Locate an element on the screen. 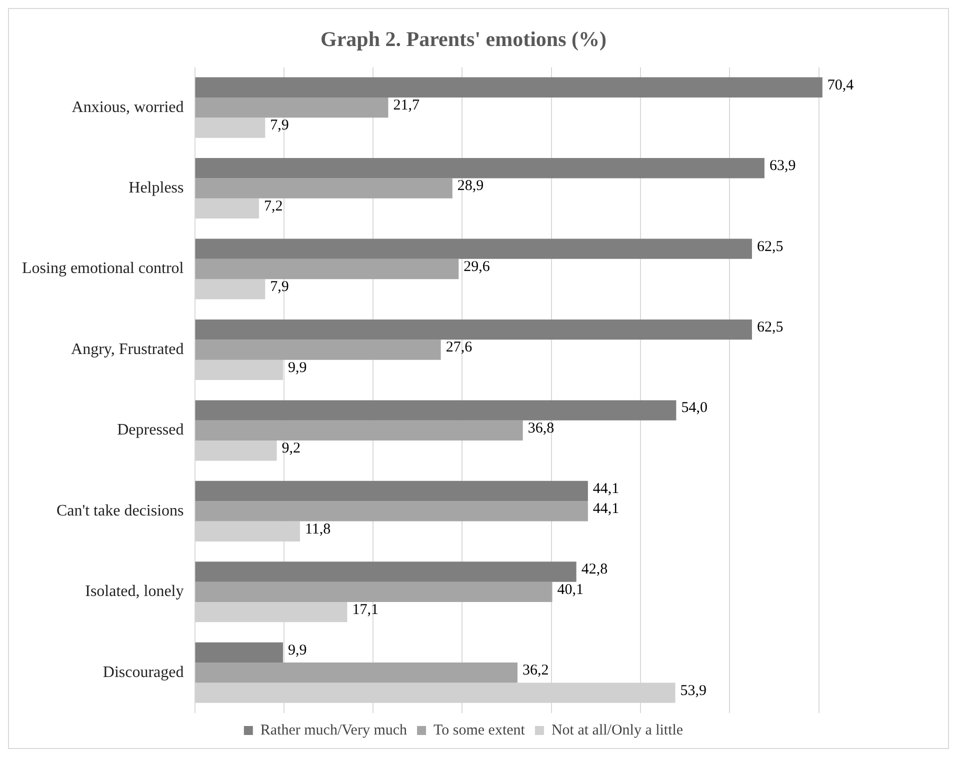  data-label: 36,8 is located at coordinates (541, 428).